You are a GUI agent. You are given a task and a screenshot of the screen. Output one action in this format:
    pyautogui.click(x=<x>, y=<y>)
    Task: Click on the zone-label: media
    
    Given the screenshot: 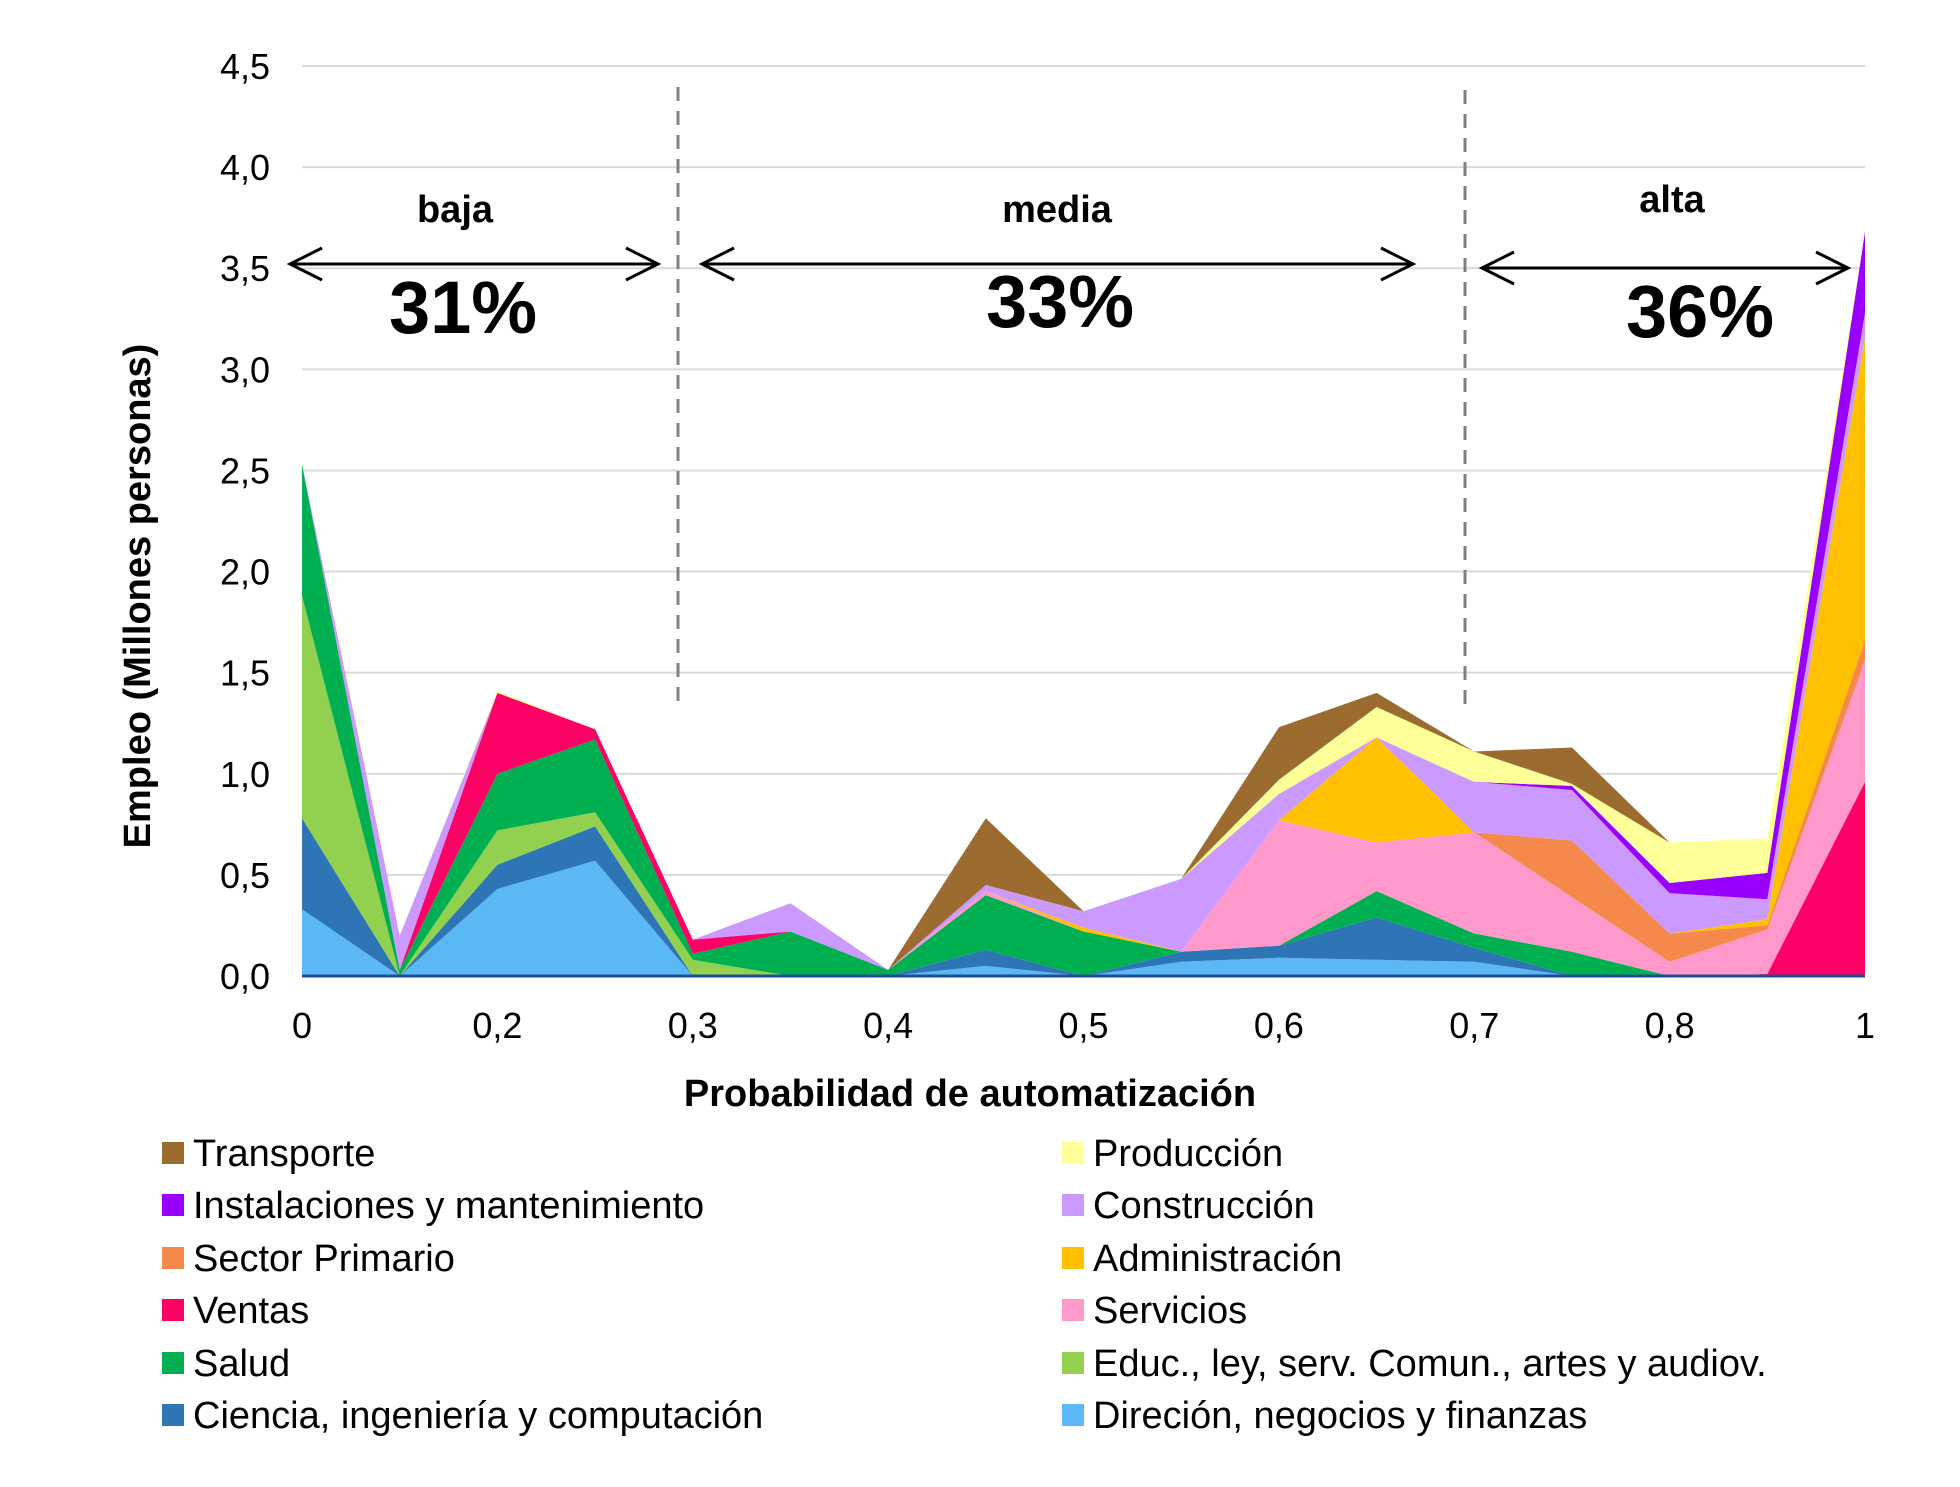 What is the action you would take?
    pyautogui.click(x=1057, y=210)
    